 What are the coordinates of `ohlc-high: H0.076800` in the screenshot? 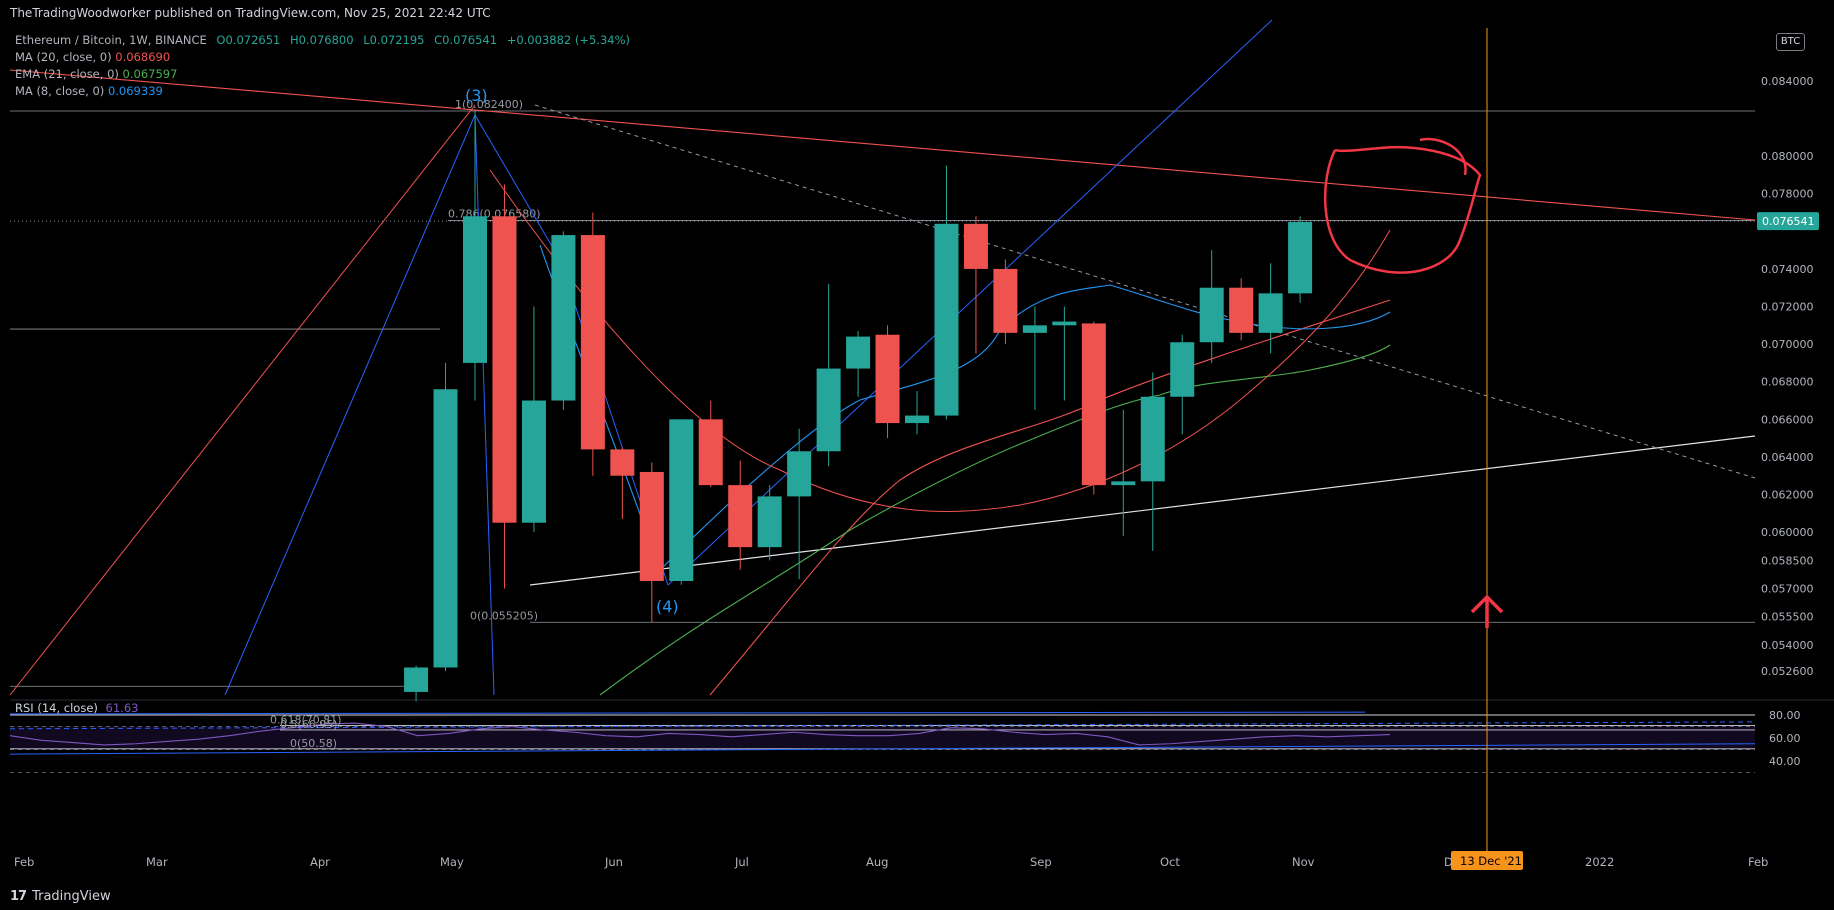 It's located at (322, 40).